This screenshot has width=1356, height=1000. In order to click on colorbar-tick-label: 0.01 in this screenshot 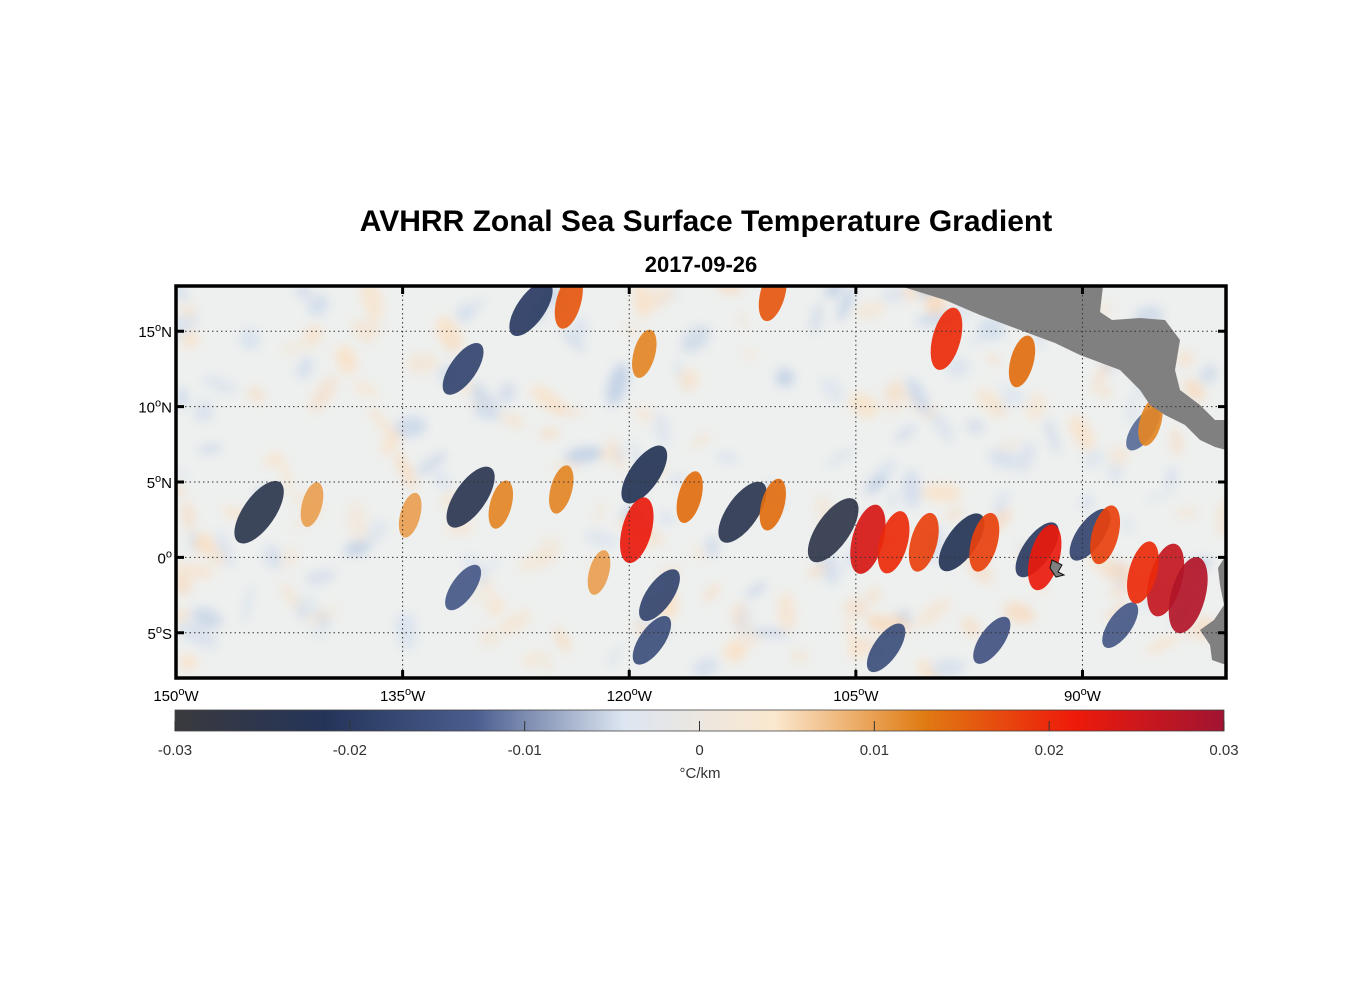, I will do `click(874, 750)`.